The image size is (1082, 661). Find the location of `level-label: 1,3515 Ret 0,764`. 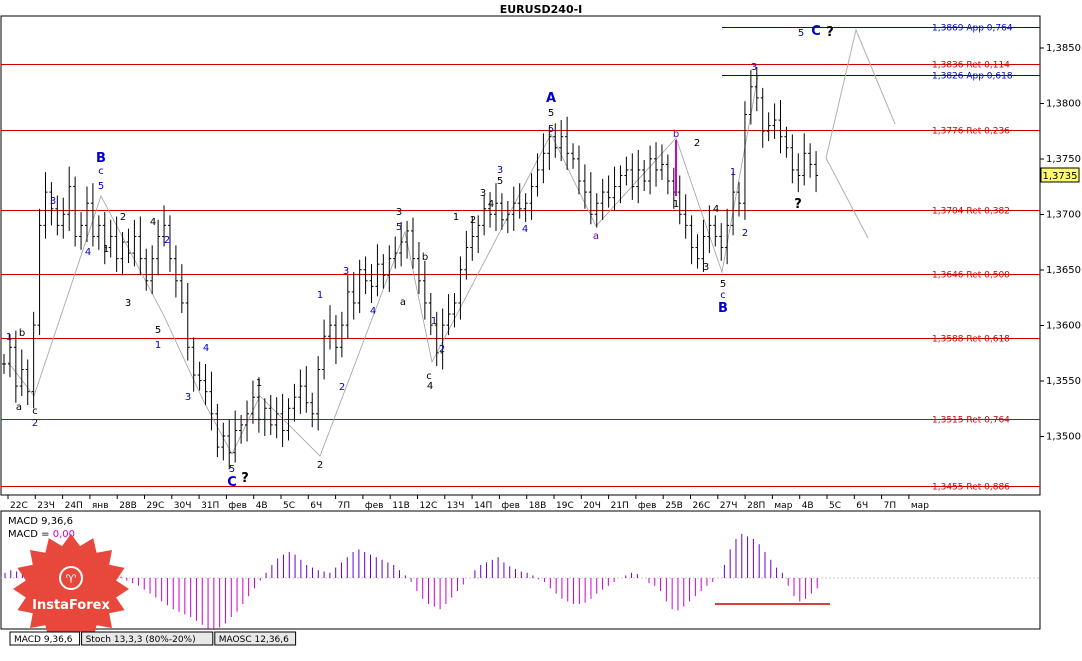

level-label: 1,3515 Ret 0,764 is located at coordinates (971, 421).